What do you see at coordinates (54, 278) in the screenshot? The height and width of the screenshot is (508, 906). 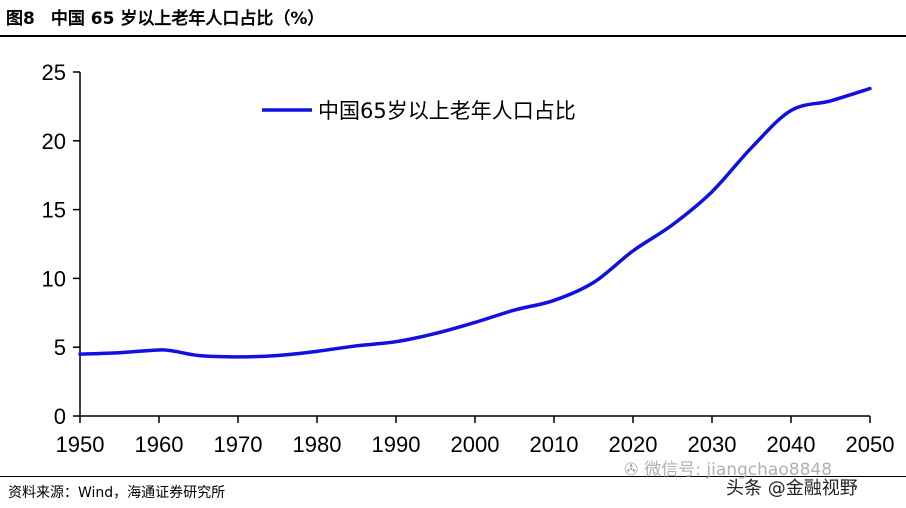 I see `y-tick-label: 10` at bounding box center [54, 278].